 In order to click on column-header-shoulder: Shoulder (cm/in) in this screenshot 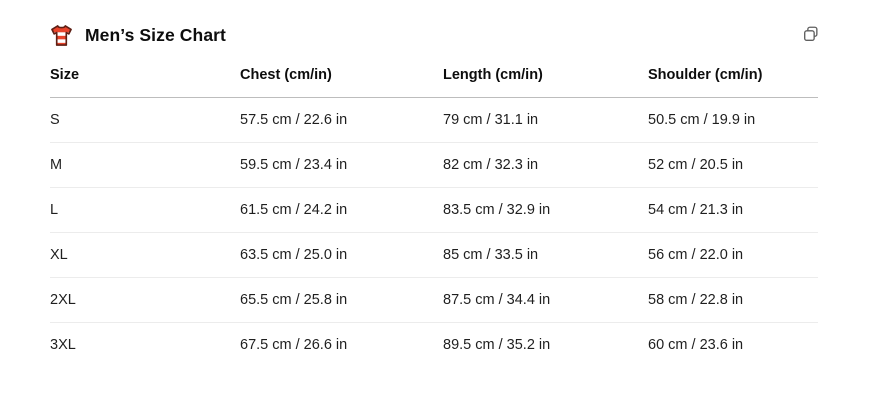, I will do `click(733, 80)`.